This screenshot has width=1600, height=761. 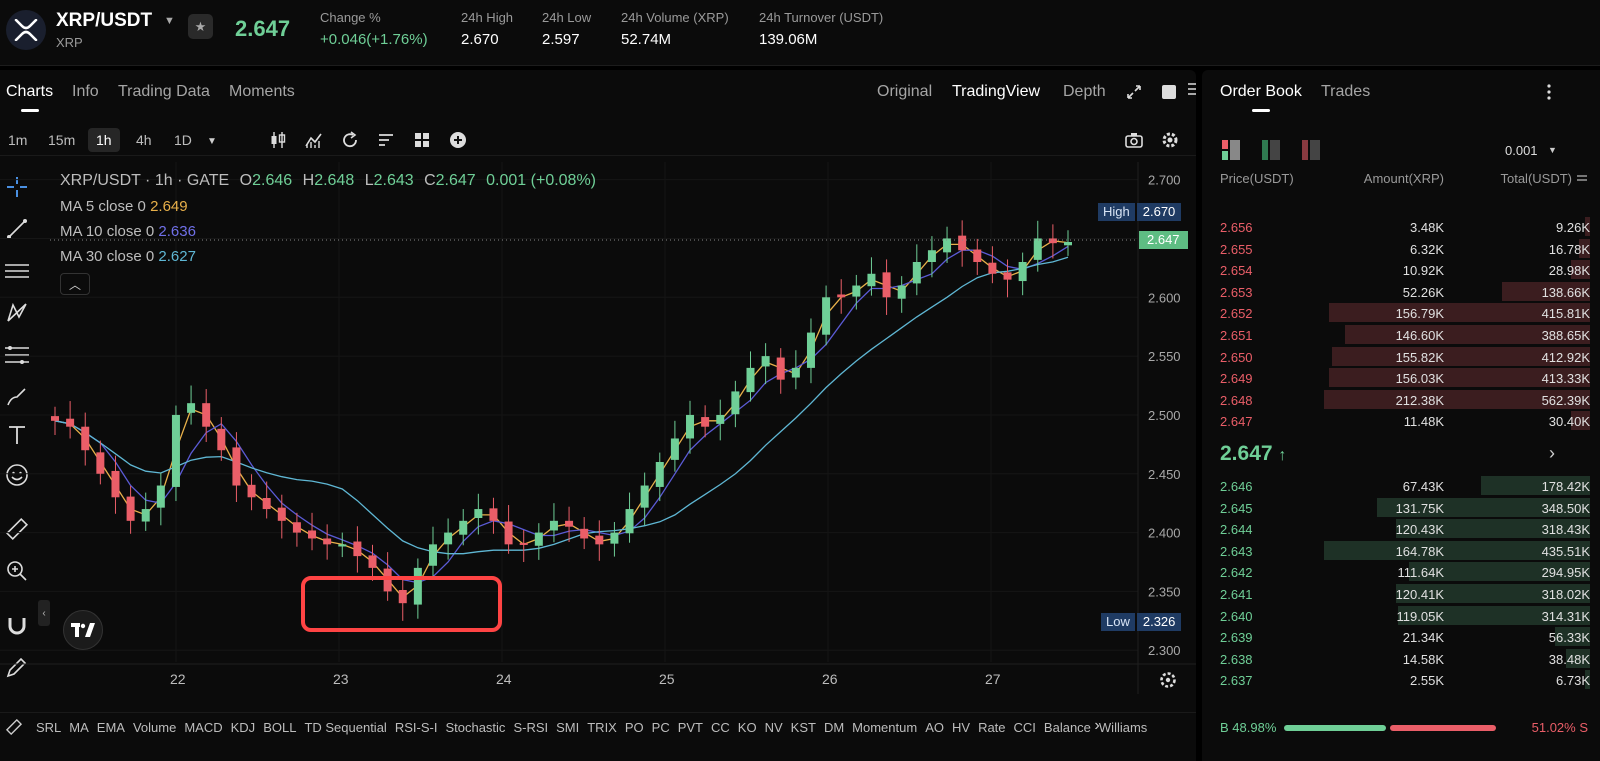 What do you see at coordinates (1312, 150) in the screenshot?
I see `asks-only-view-icon` at bounding box center [1312, 150].